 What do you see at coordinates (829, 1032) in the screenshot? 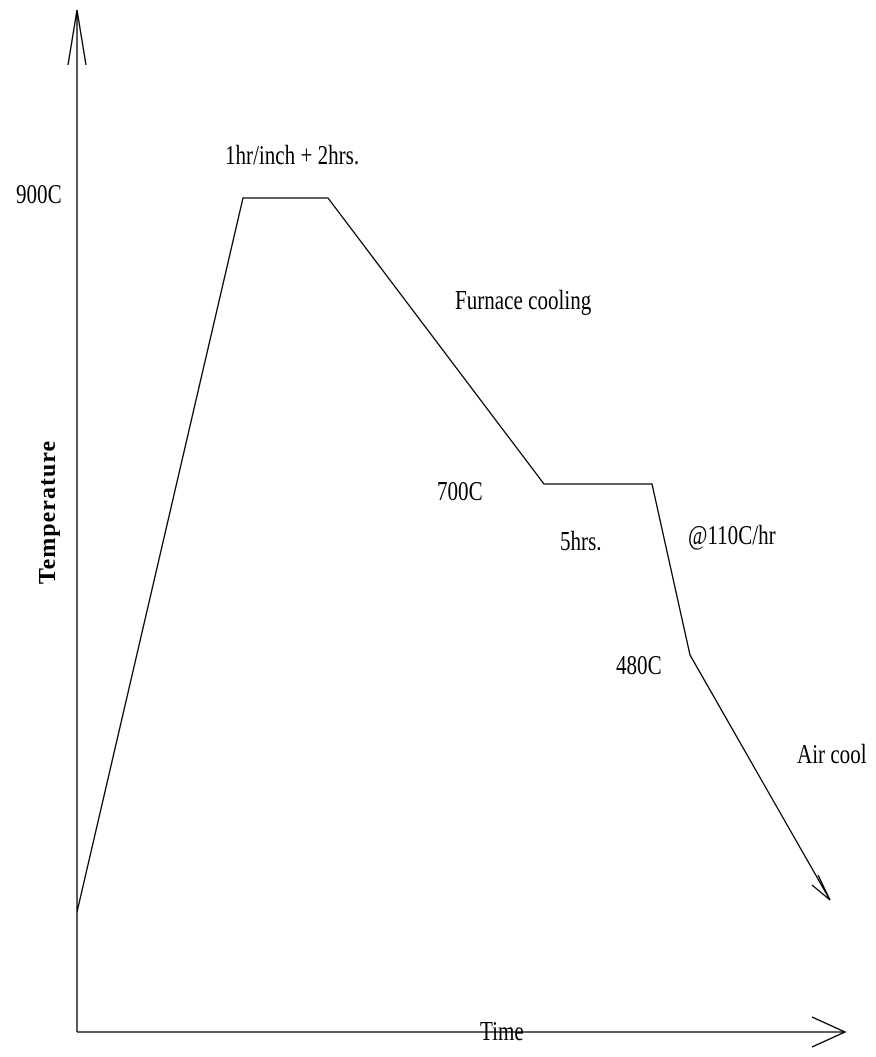
I see `x-axis-arrowhead` at bounding box center [829, 1032].